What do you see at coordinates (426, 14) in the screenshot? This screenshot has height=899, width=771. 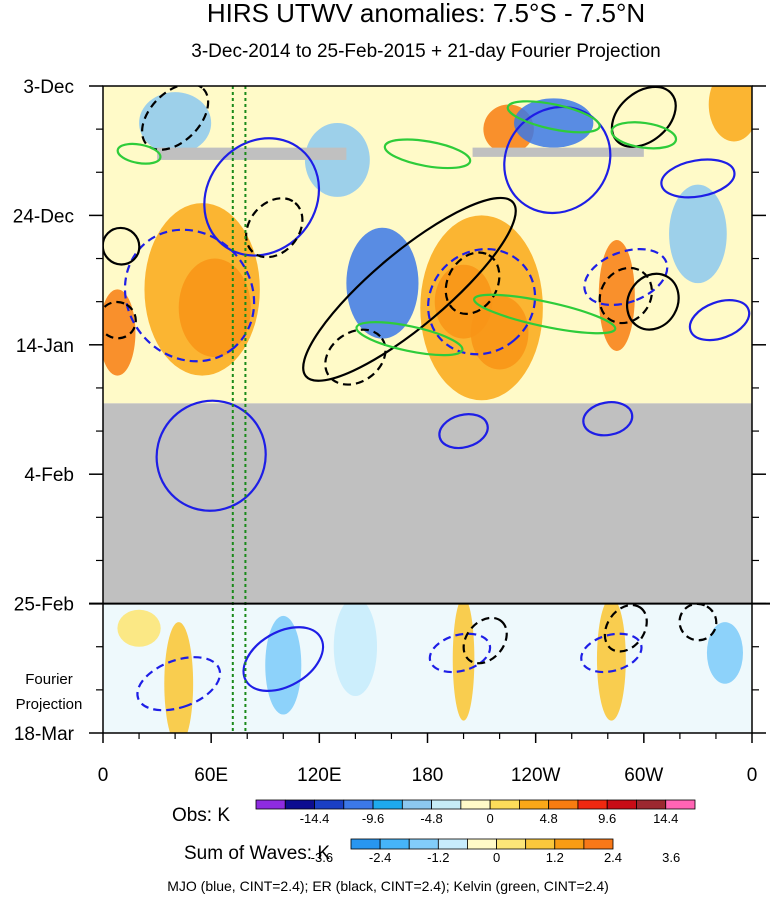 I see `chart-title: HIRS UTWV anomalies: 7.5°S - 7.5°N` at bounding box center [426, 14].